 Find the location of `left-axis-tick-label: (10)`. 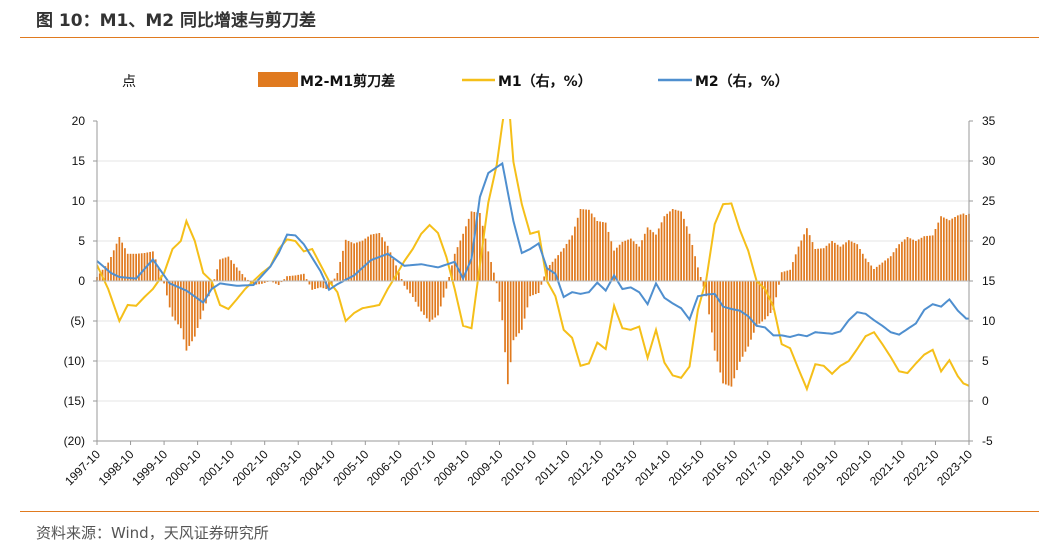

left-axis-tick-label: (10) is located at coordinates (74, 361).